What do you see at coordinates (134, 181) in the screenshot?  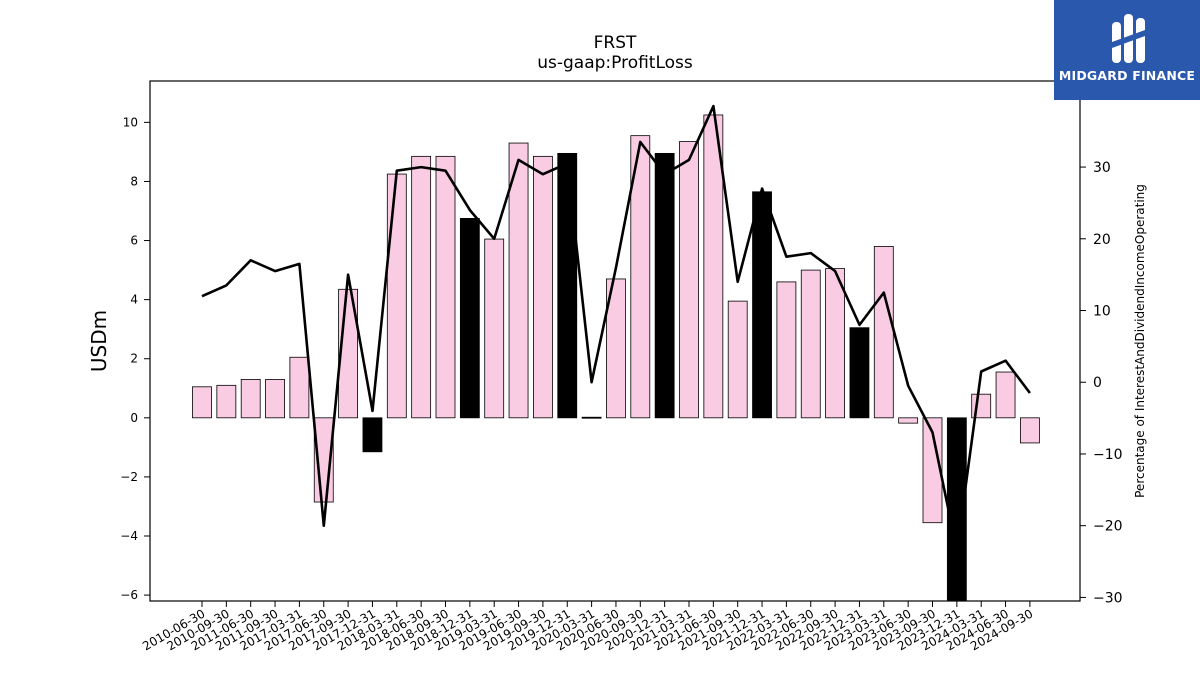 I see `y-tick-label: 8` at bounding box center [134, 181].